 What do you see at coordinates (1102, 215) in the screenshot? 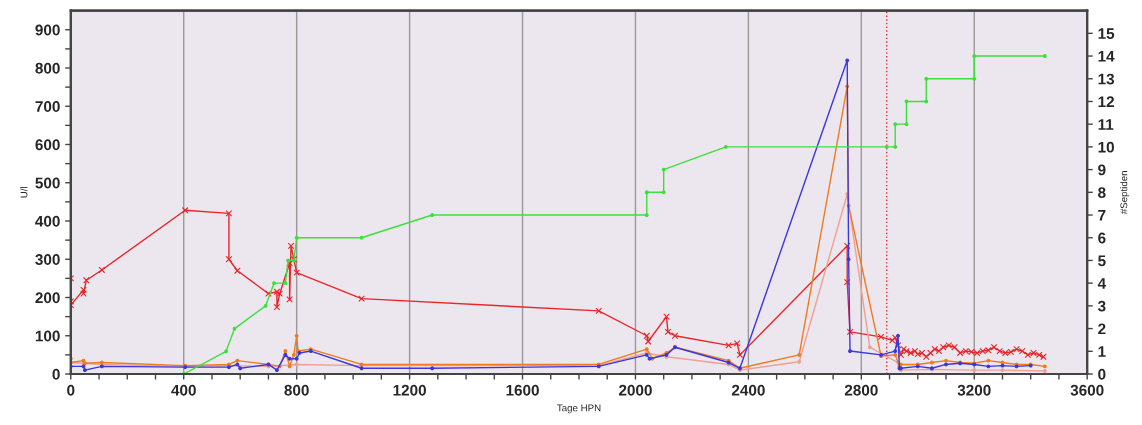
I see `y2-tick-label: 7` at bounding box center [1102, 215].